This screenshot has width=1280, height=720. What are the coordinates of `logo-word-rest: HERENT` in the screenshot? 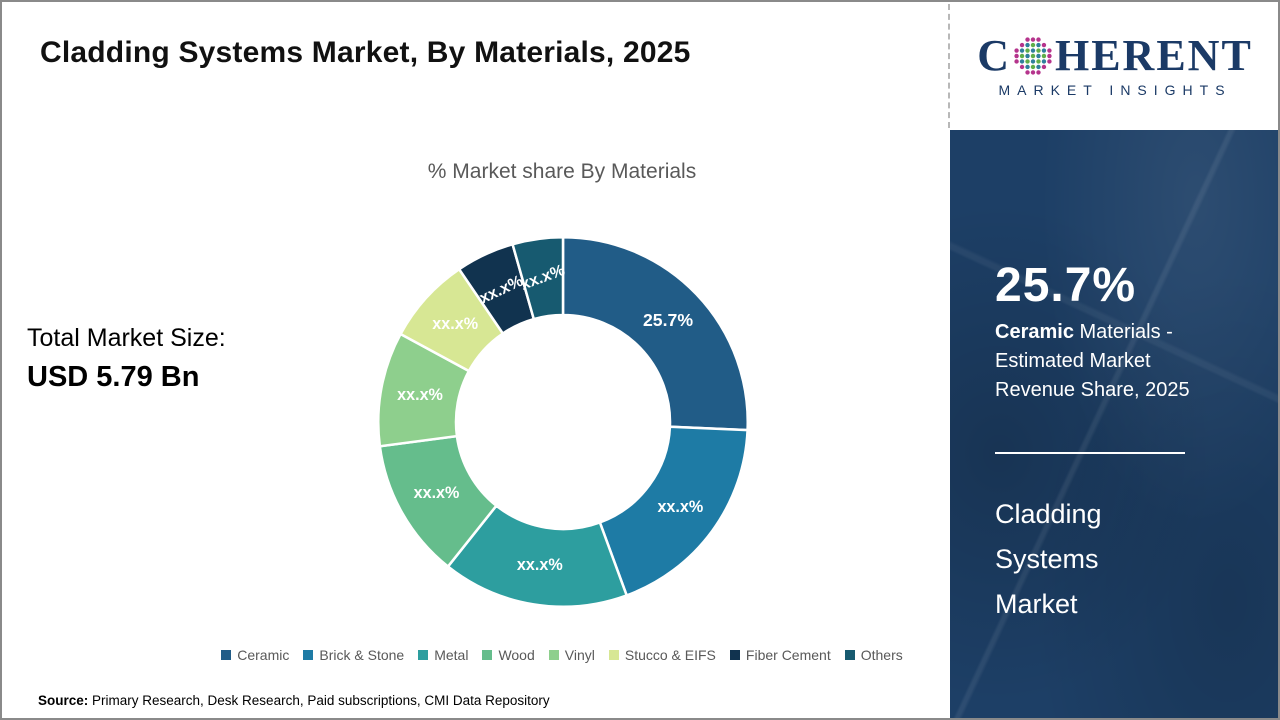 It's located at (1153, 55).